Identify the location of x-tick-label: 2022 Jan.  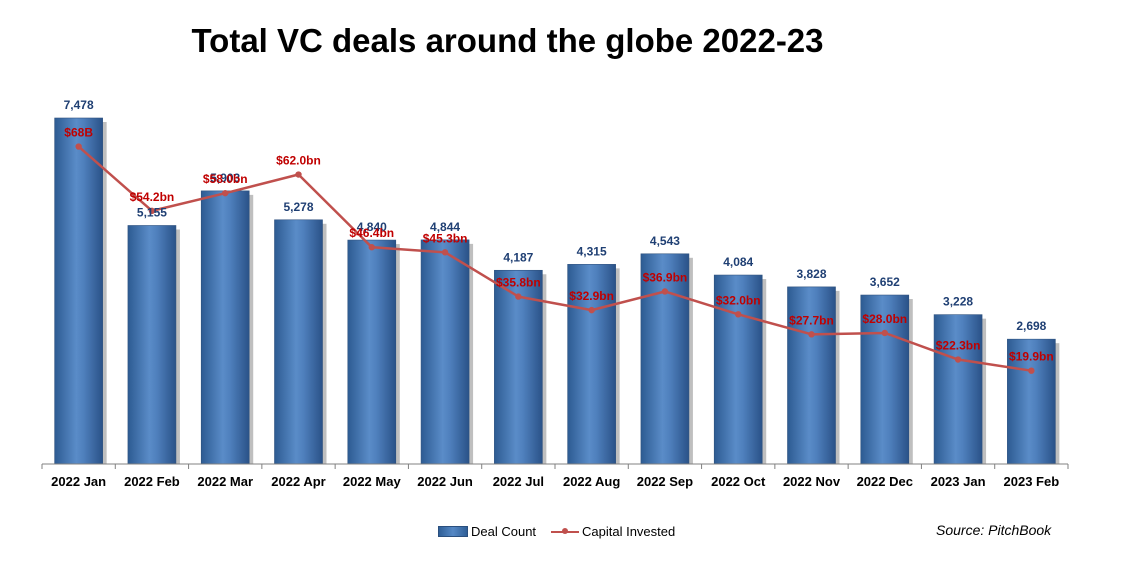
(78, 481).